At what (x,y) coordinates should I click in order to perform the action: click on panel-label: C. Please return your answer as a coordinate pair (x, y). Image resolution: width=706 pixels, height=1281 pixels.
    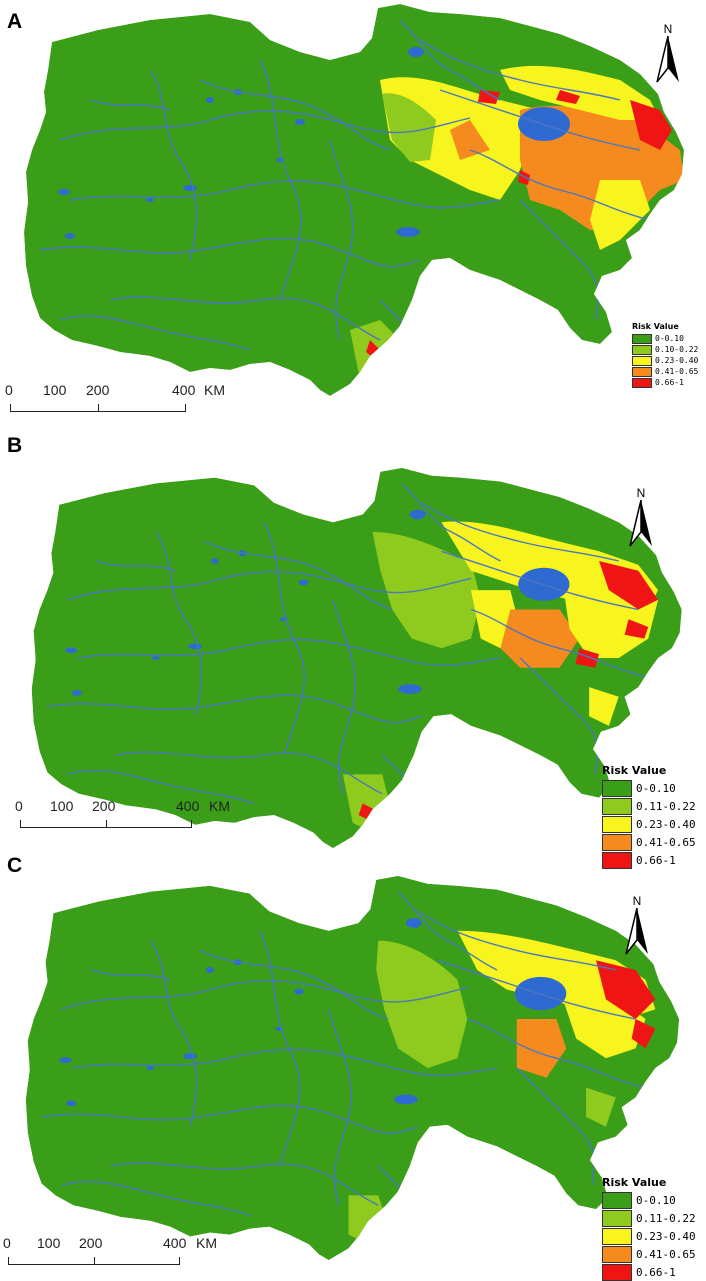
    Looking at the image, I should click on (15, 865).